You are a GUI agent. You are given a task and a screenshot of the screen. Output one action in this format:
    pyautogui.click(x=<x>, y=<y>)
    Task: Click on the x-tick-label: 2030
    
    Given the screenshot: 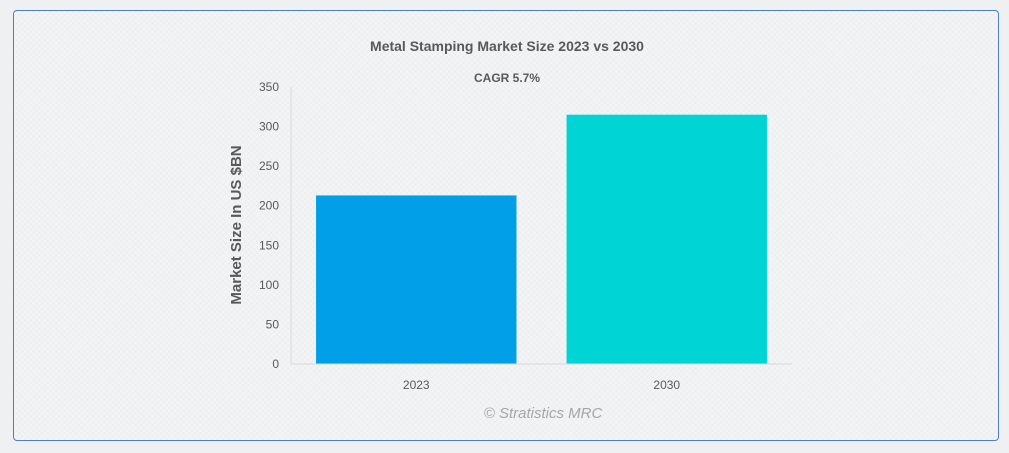 What is the action you would take?
    pyautogui.click(x=666, y=385)
    